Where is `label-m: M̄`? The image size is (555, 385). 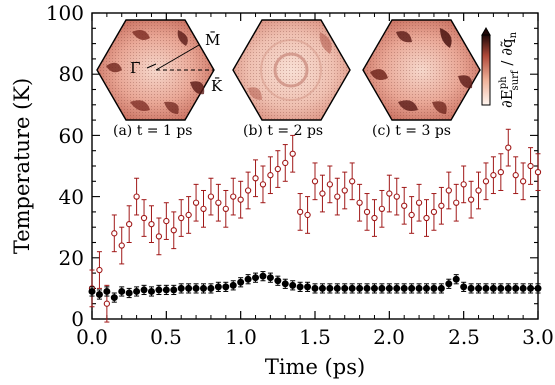
label-m: M̄ is located at coordinates (212, 40).